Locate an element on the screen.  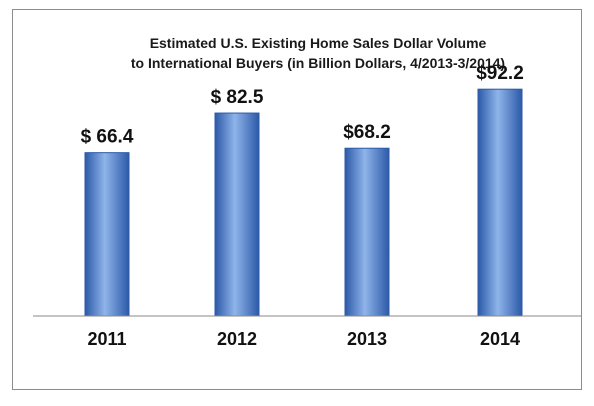
bar-2013 is located at coordinates (367, 232).